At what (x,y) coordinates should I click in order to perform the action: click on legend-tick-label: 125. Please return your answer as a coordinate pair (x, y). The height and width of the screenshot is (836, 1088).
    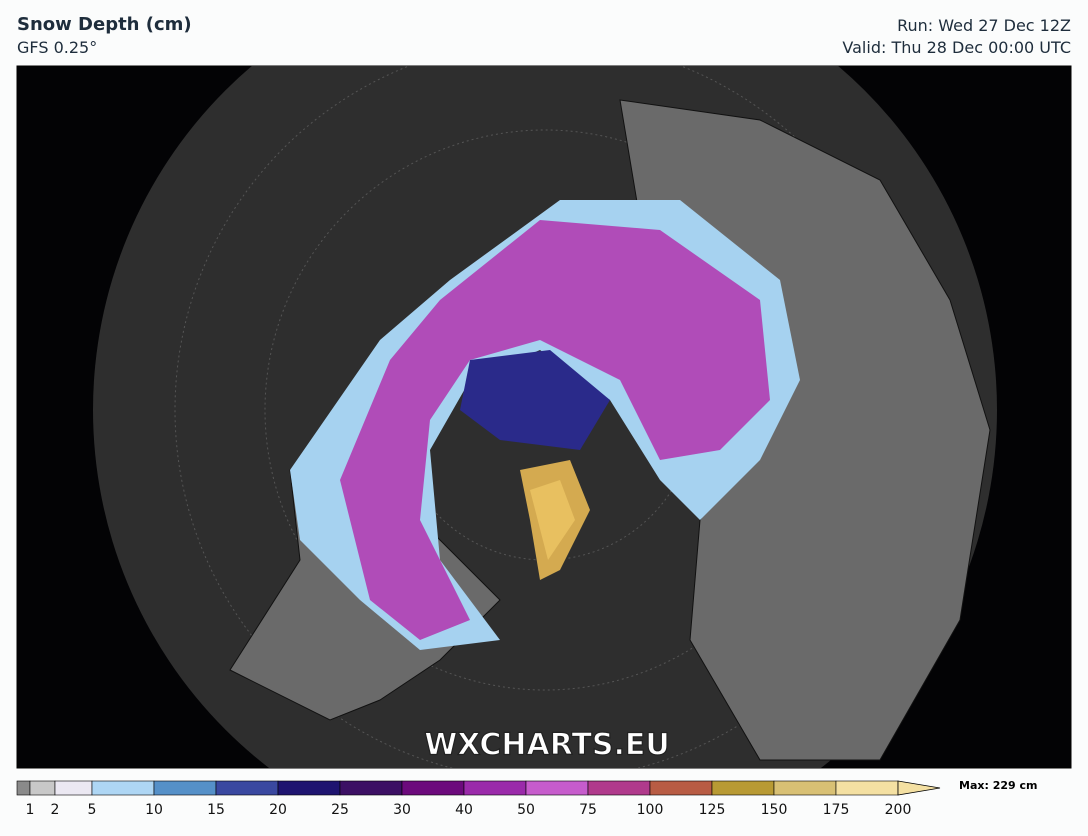
    Looking at the image, I should click on (712, 810).